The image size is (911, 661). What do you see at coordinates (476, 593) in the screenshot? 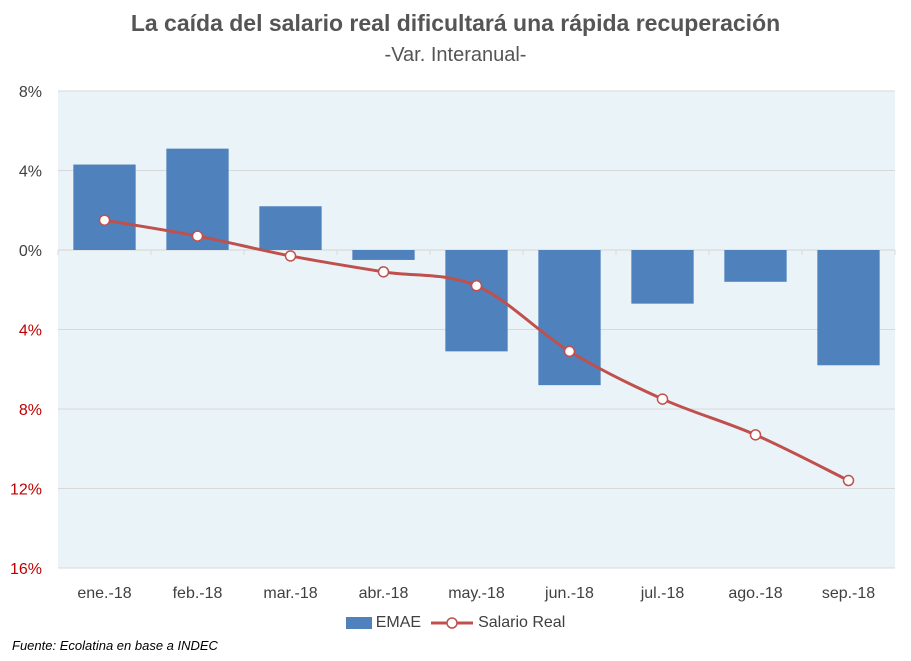
I see `x-tick-label: may.-18` at bounding box center [476, 593].